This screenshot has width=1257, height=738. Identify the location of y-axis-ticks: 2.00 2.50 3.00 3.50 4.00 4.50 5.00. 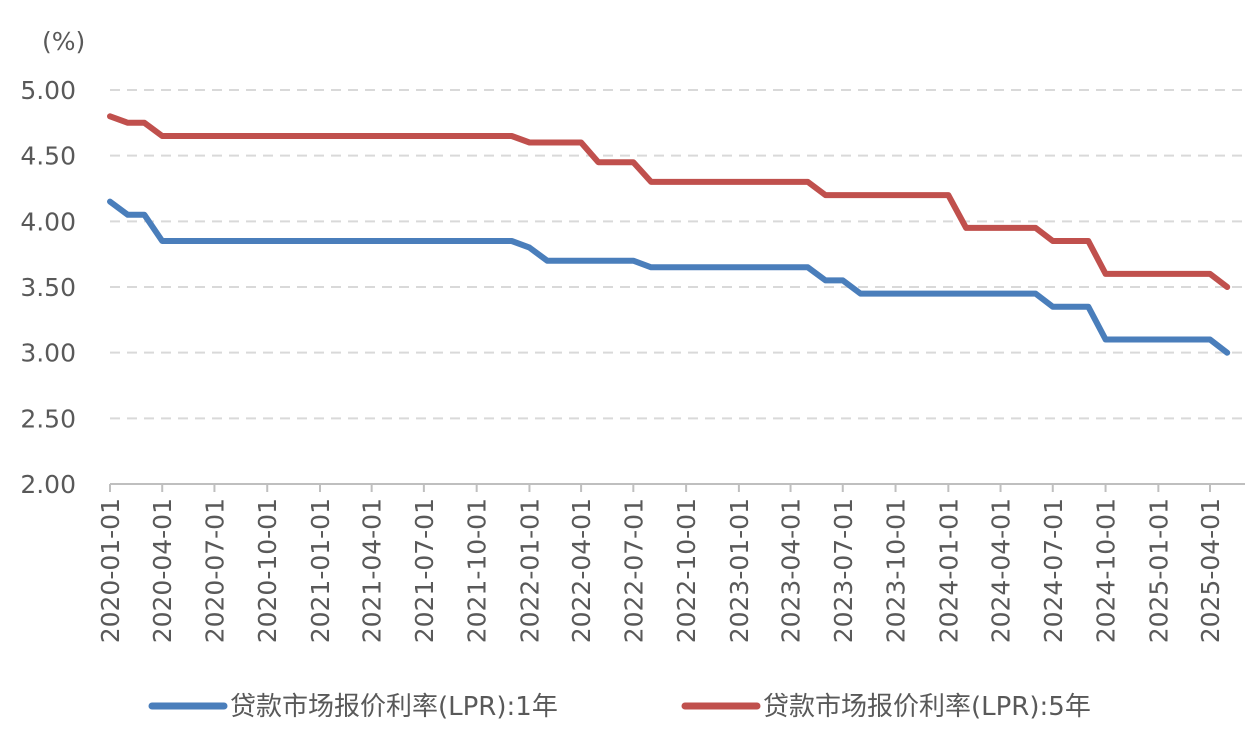
(48, 287).